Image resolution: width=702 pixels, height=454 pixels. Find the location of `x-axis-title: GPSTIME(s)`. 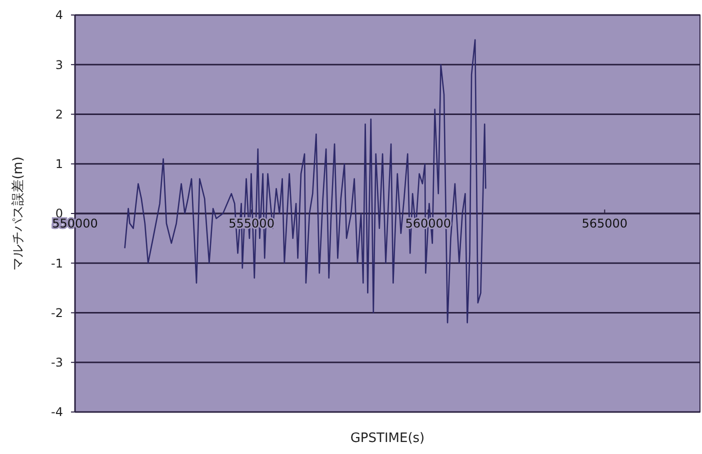

x-axis-title: GPSTIME(s) is located at coordinates (387, 438).